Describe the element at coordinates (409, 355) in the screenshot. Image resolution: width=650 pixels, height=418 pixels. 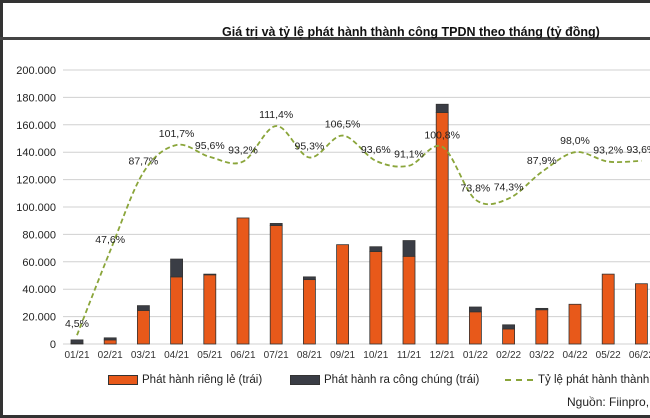
I see `x-tick-label: 11/21` at that location.